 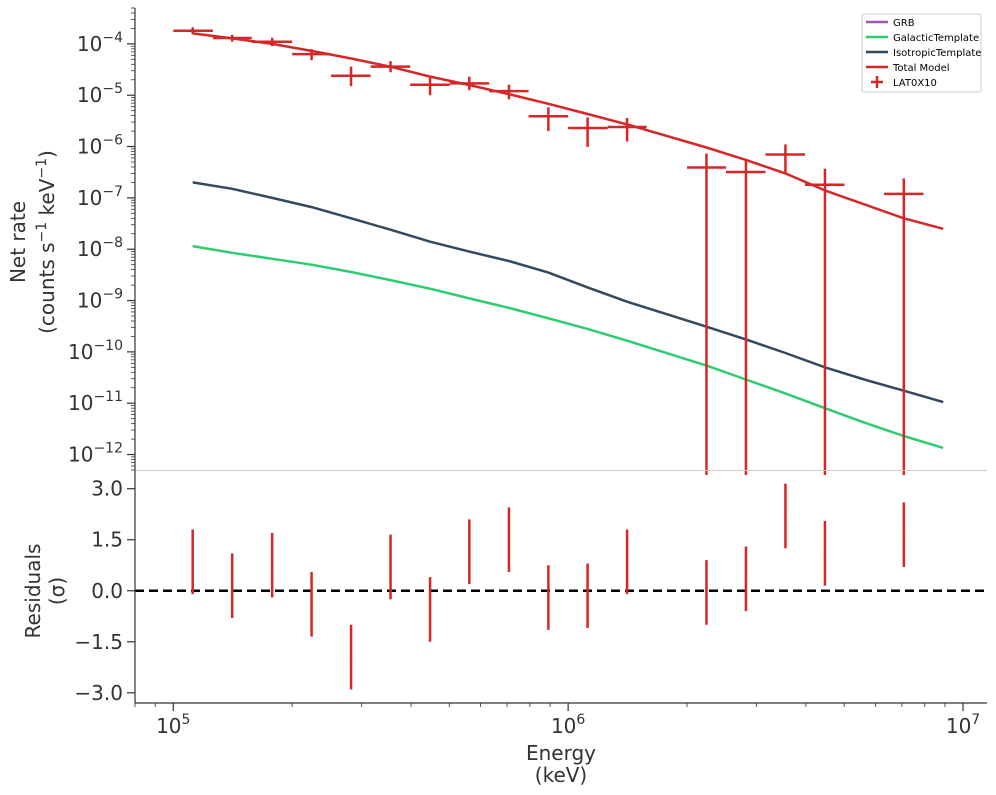 I want to click on residuals-y-ticks: 3.0 1.5 0.0 −1.5 −3.0, so click(x=104, y=591).